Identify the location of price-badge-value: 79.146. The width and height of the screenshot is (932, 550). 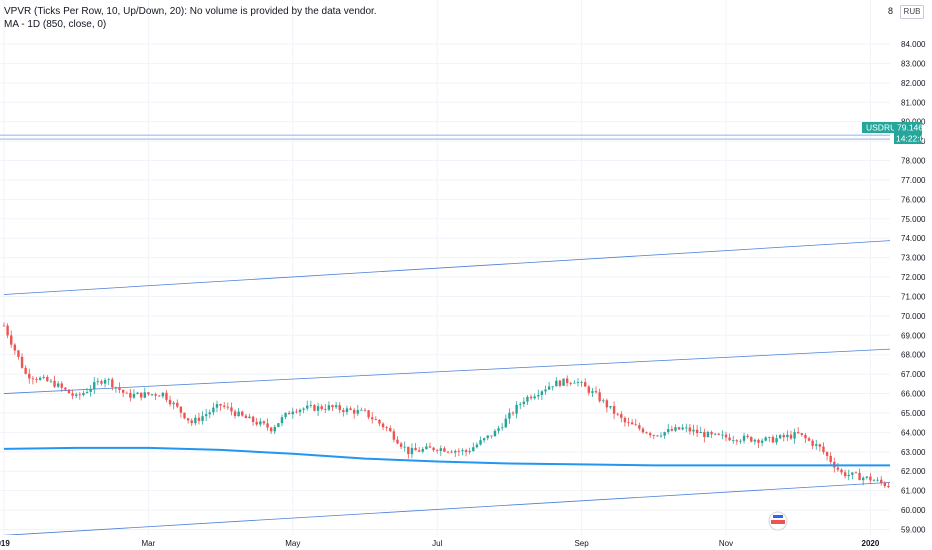
(910, 128).